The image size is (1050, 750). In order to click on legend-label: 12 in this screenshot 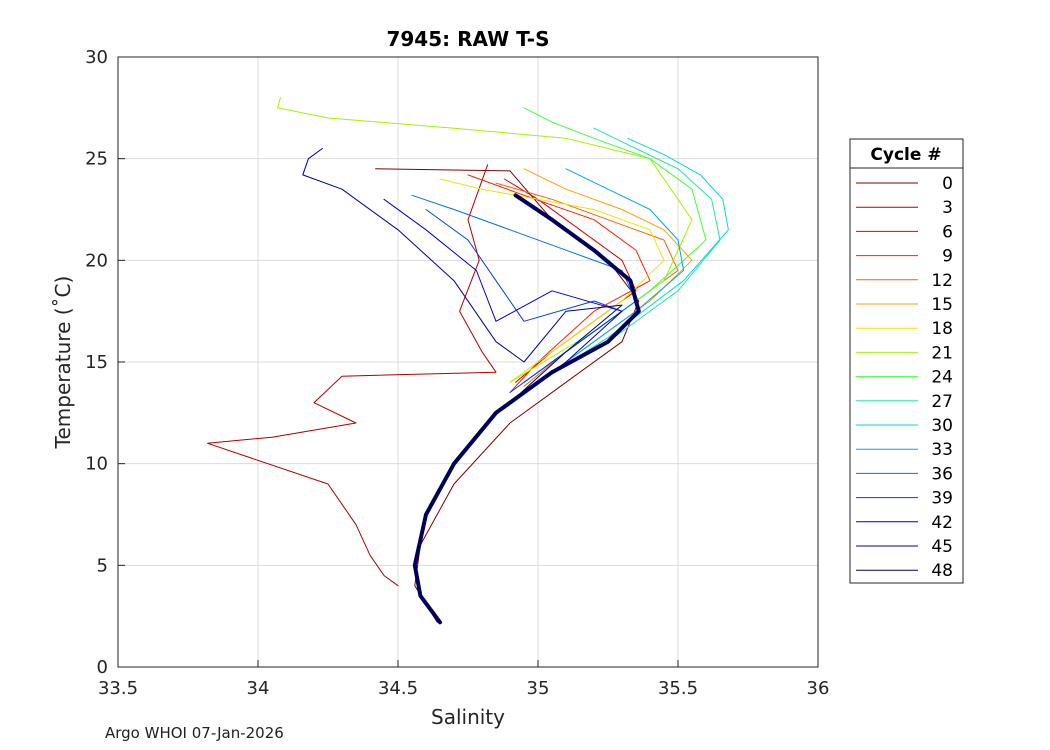, I will do `click(942, 281)`.